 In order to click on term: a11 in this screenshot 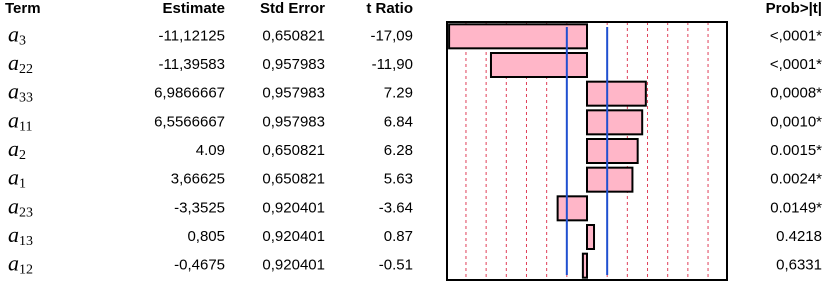, I will do `click(20, 120)`.